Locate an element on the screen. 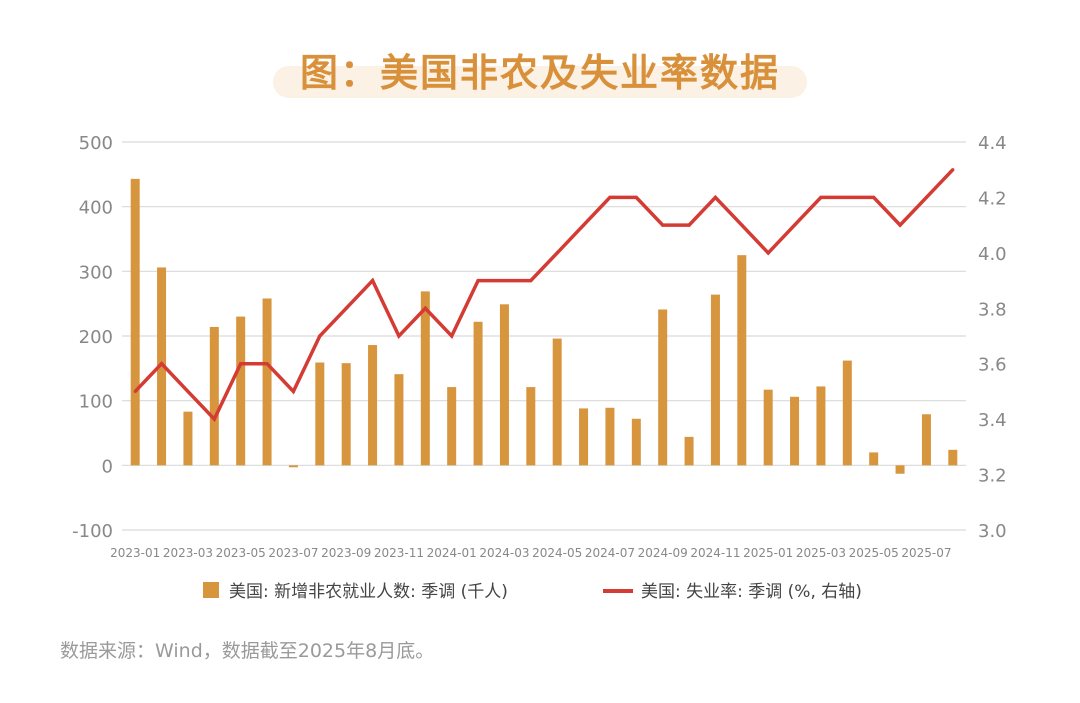 This screenshot has height=703, width=1080. x-tick-label: 2024-03 is located at coordinates (504, 553).